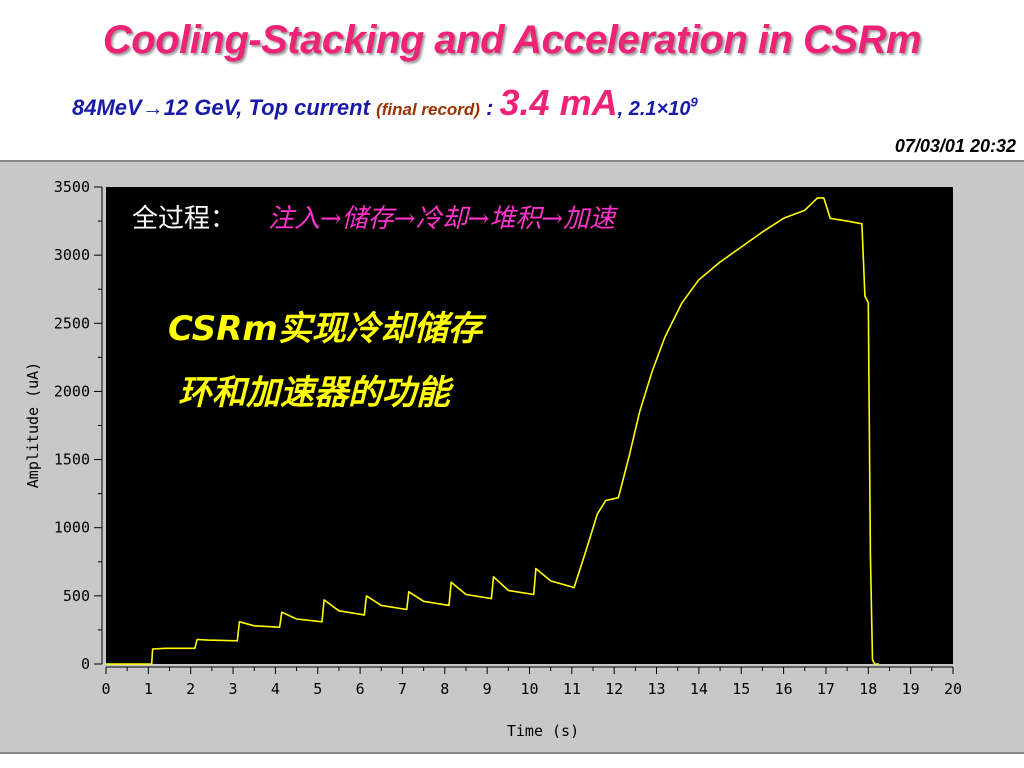 The width and height of the screenshot is (1024, 768). What do you see at coordinates (316, 393) in the screenshot?
I see `highlight-line-2: 环和加速器的功能` at bounding box center [316, 393].